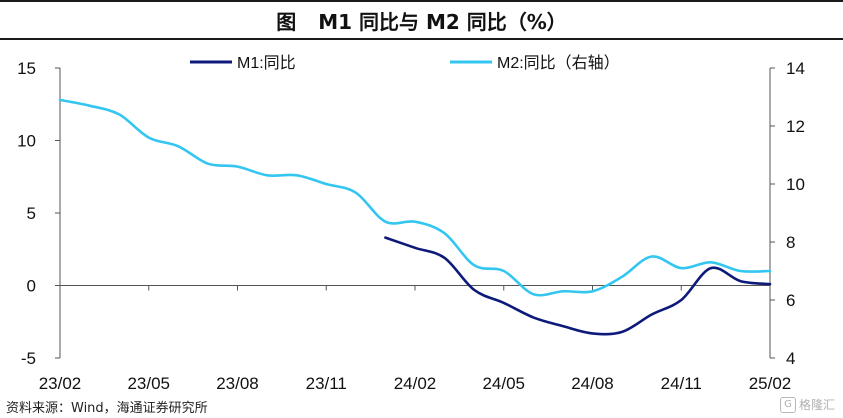  What do you see at coordinates (28, 358) in the screenshot?
I see `left-tick-label: -5` at bounding box center [28, 358].